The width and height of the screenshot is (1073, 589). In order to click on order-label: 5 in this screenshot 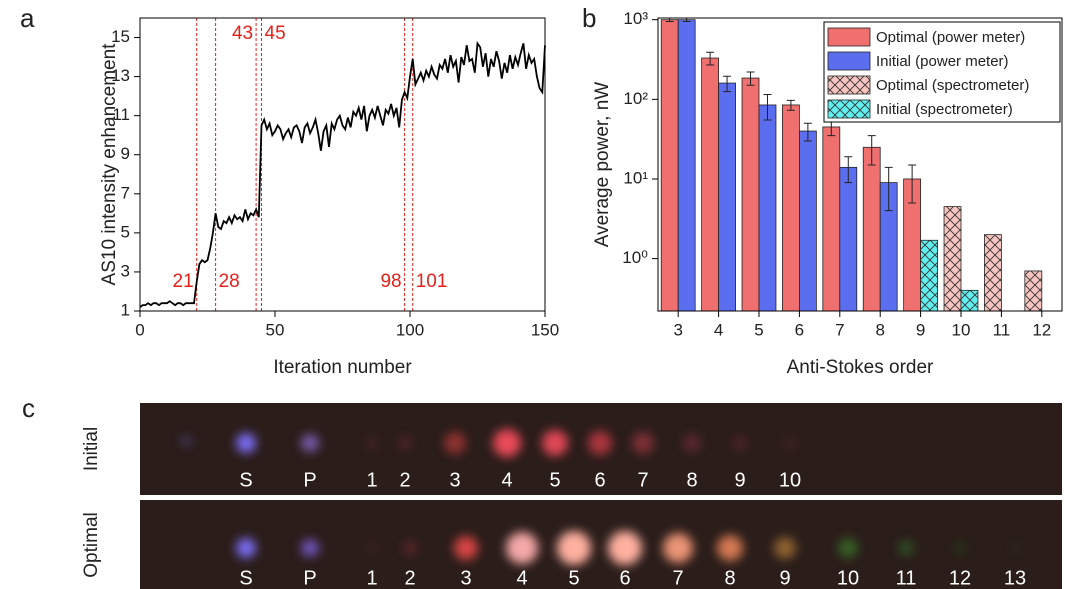, I will do `click(573, 578)`.